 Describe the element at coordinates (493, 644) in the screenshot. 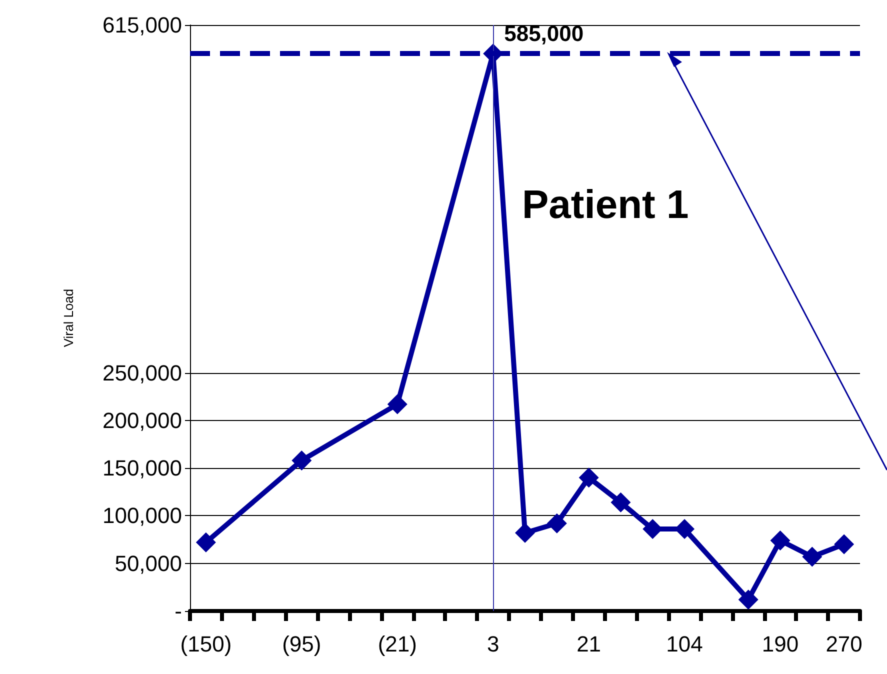

I see `x-tick-label: 3` at that location.